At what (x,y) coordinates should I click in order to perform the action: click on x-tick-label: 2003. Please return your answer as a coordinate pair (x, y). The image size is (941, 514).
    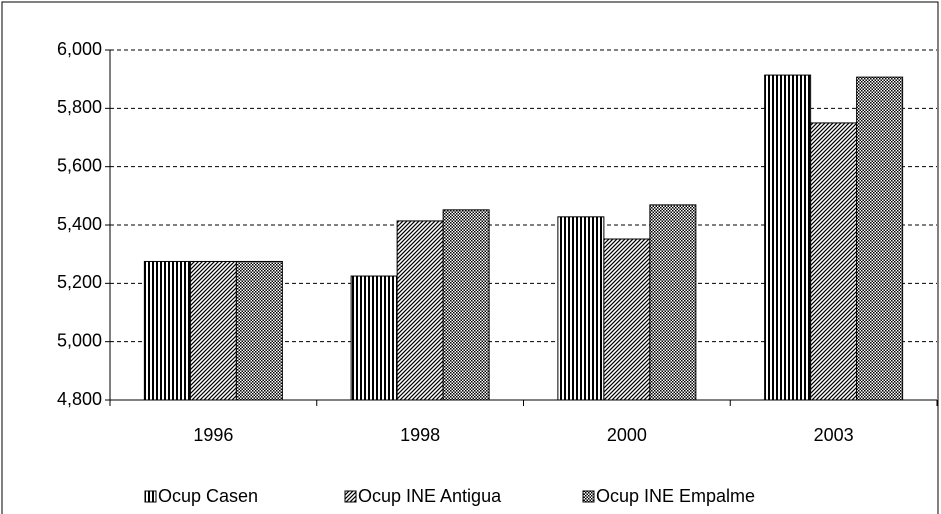
    Looking at the image, I should click on (834, 435).